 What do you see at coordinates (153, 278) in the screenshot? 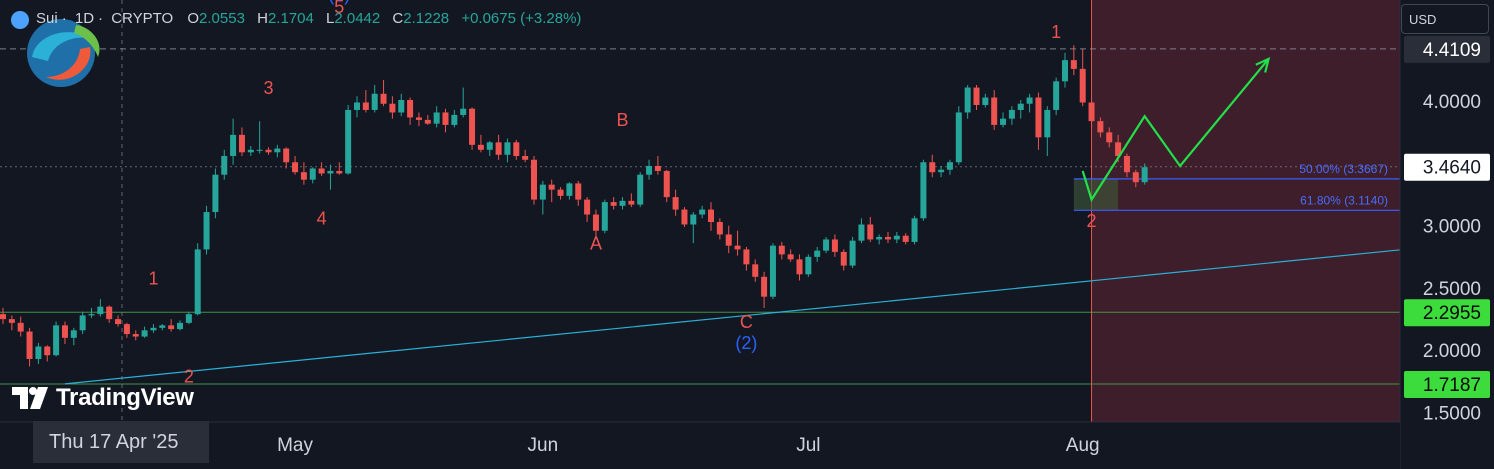
I see `wave-label: 1` at bounding box center [153, 278].